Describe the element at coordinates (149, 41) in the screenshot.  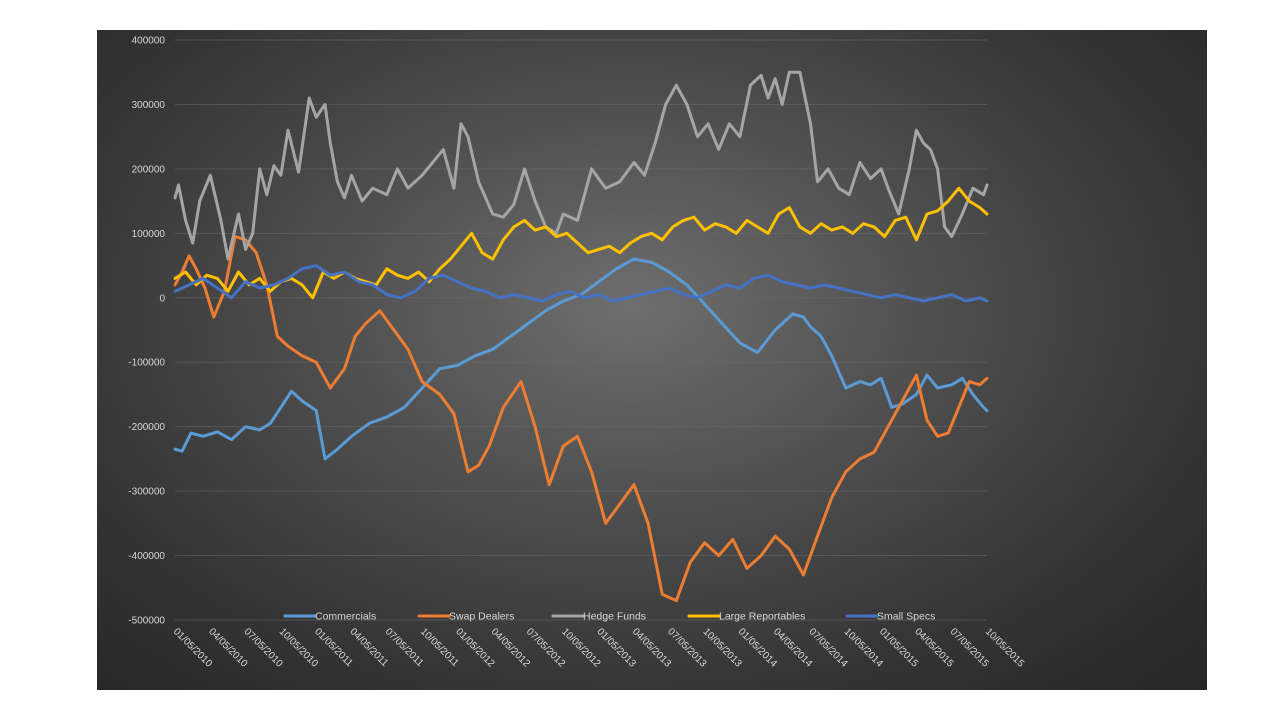
I see `y-tick-label: 400000` at that location.